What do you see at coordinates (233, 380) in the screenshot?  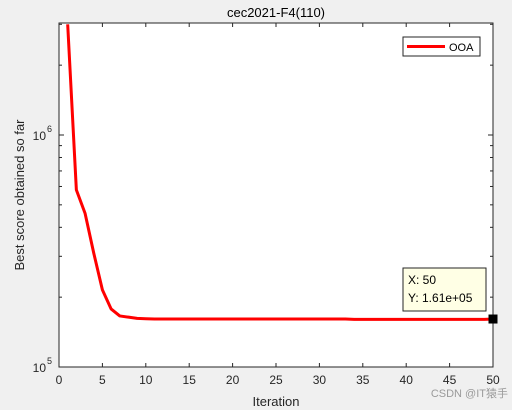 I see `x-tick-label: 20` at bounding box center [233, 380].